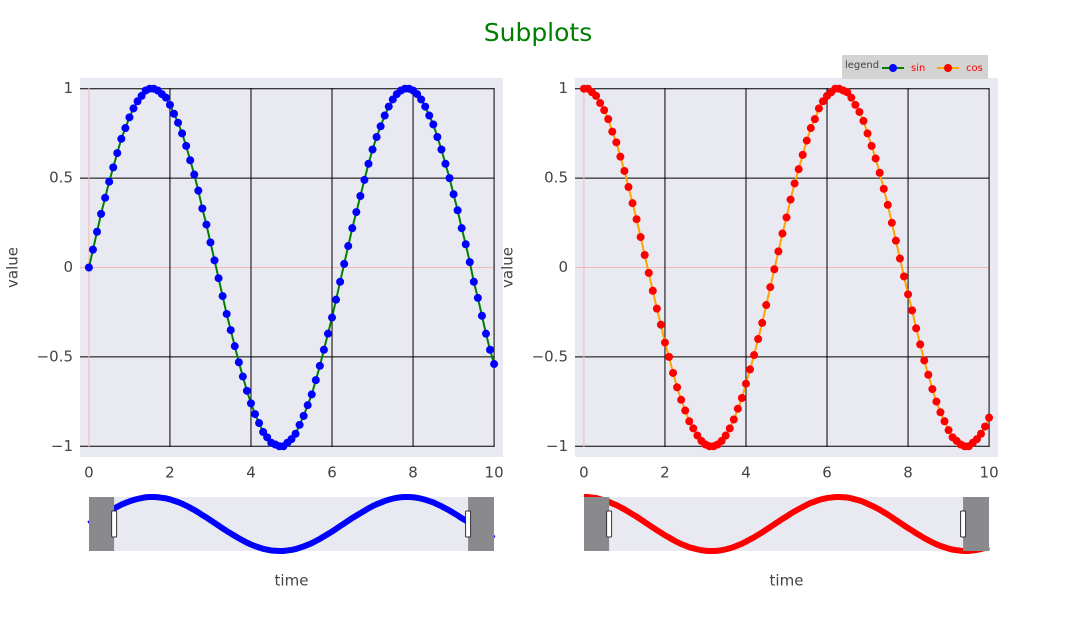 This screenshot has width=1075, height=617. Describe the element at coordinates (908, 473) in the screenshot. I see `x-tick-label: 8` at that location.